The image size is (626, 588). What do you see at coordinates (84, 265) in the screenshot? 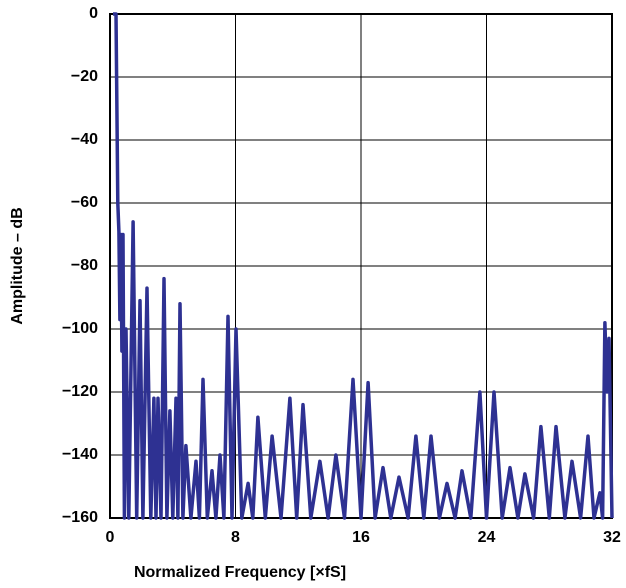
I see `y-tick-label: −80` at bounding box center [84, 265].